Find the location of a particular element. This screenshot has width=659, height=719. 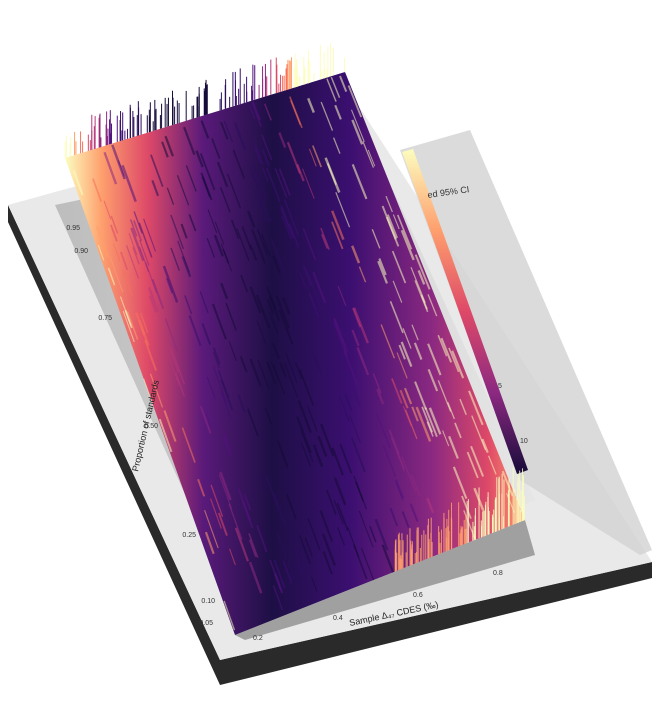

y-tick-label: 0.10 is located at coordinates (208, 601).